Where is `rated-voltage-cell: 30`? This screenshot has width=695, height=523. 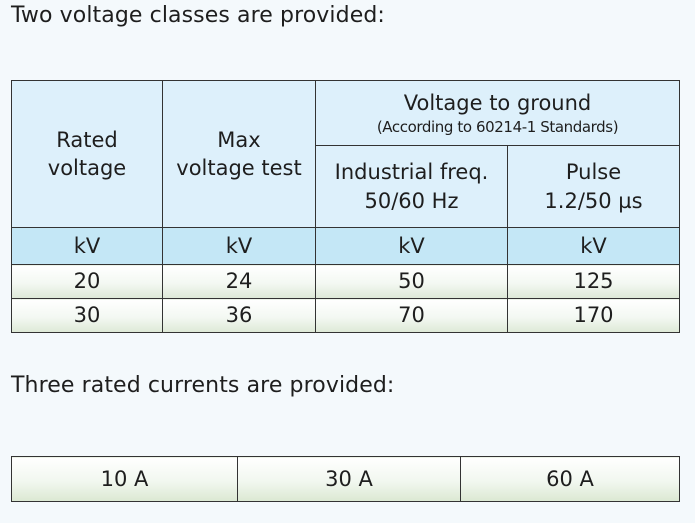 rated-voltage-cell: 30 is located at coordinates (87, 315).